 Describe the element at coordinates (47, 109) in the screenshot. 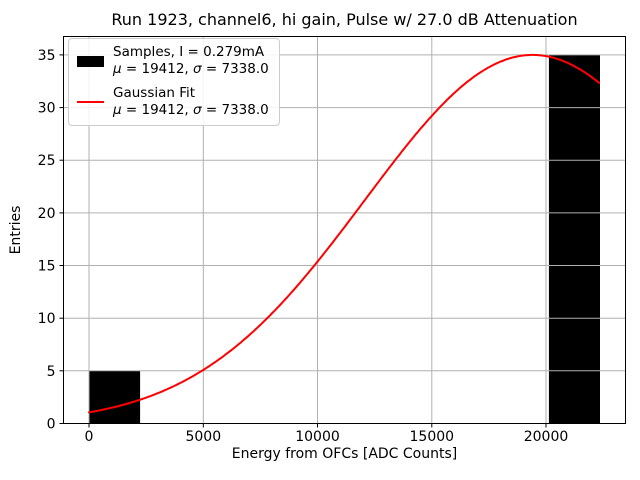

I see `y-tick-label: 30` at that location.